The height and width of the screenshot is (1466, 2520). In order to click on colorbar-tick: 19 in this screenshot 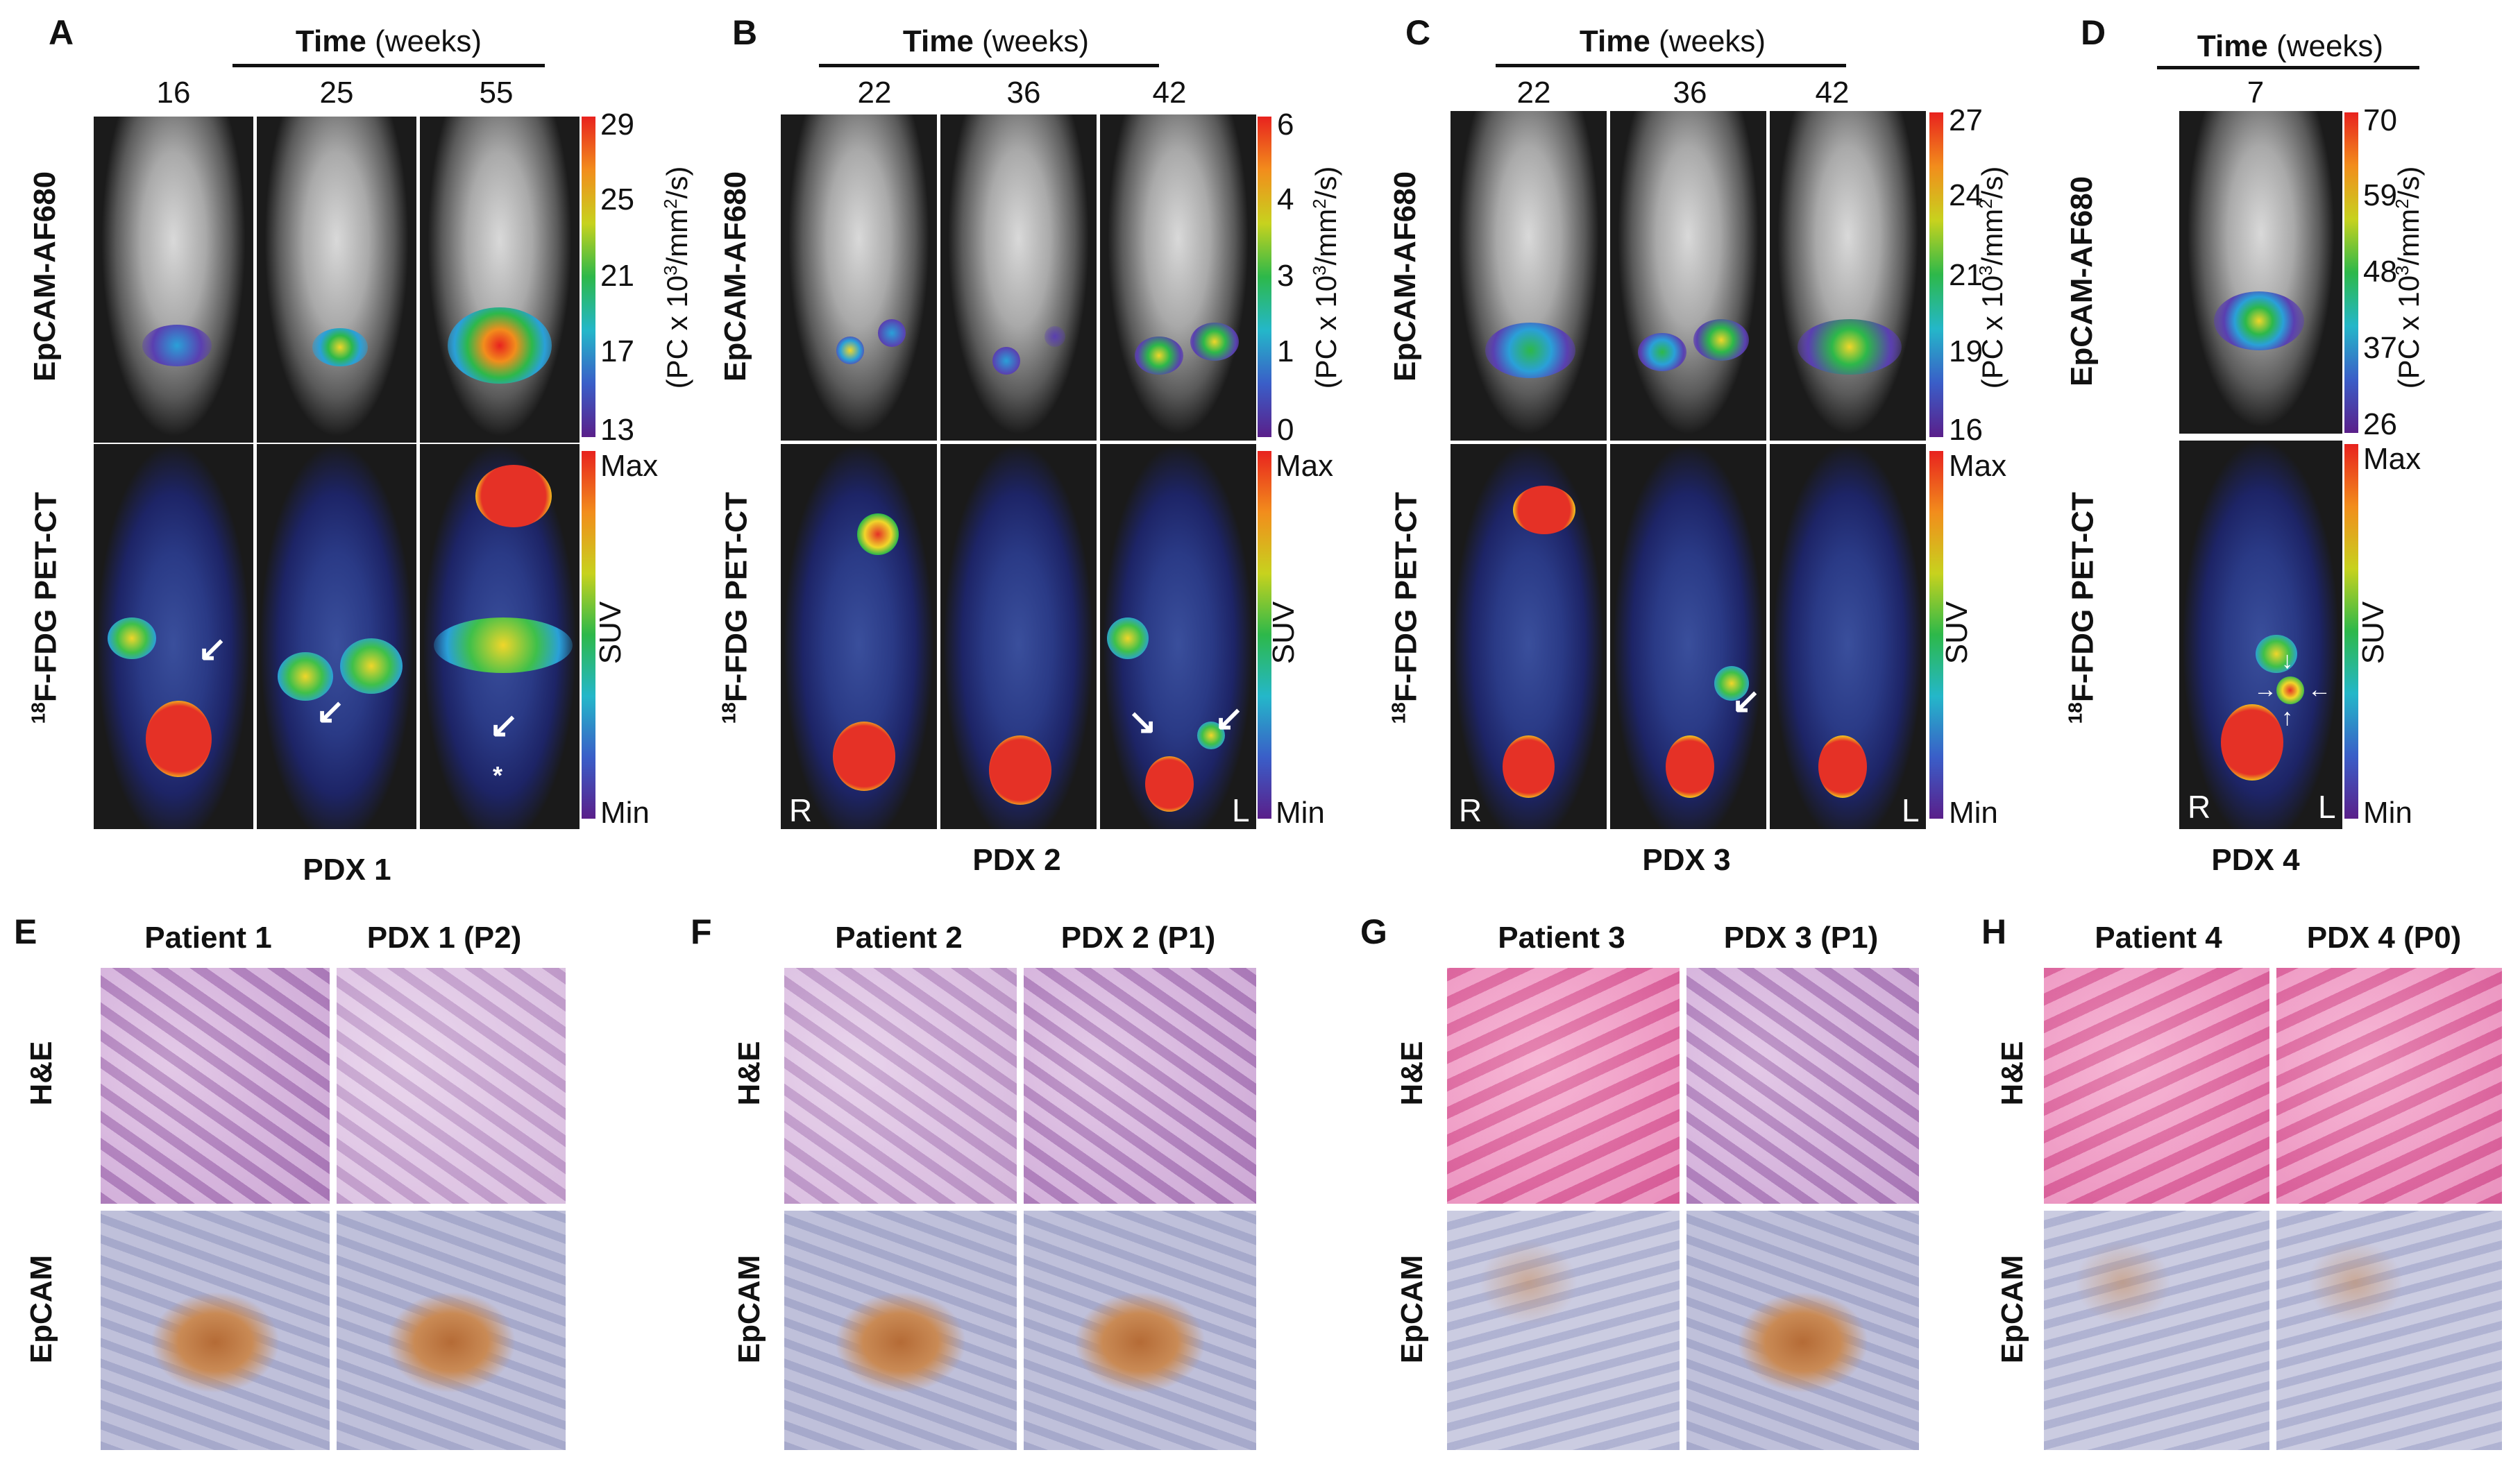, I will do `click(1966, 351)`.